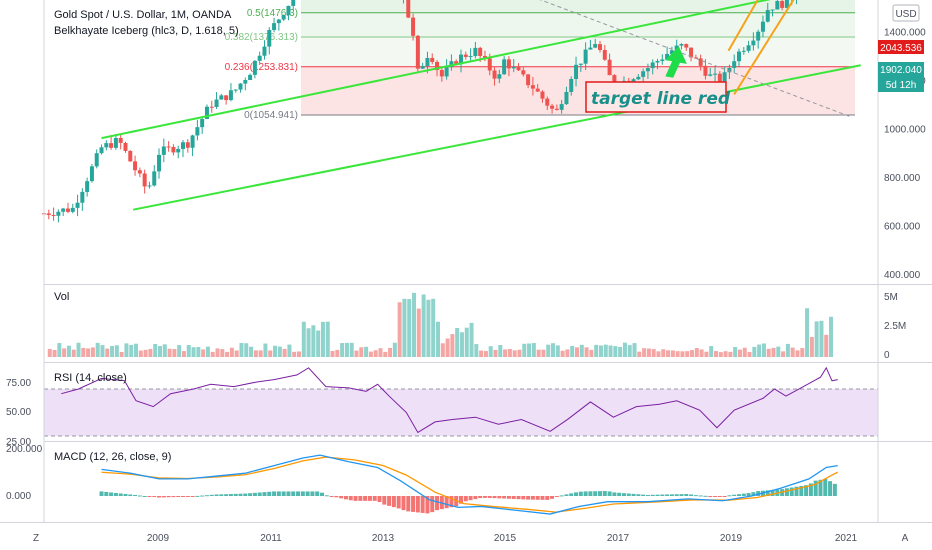 The image size is (932, 550). Describe the element at coordinates (743, 26) in the screenshot. I see `channel-upper` at that location.